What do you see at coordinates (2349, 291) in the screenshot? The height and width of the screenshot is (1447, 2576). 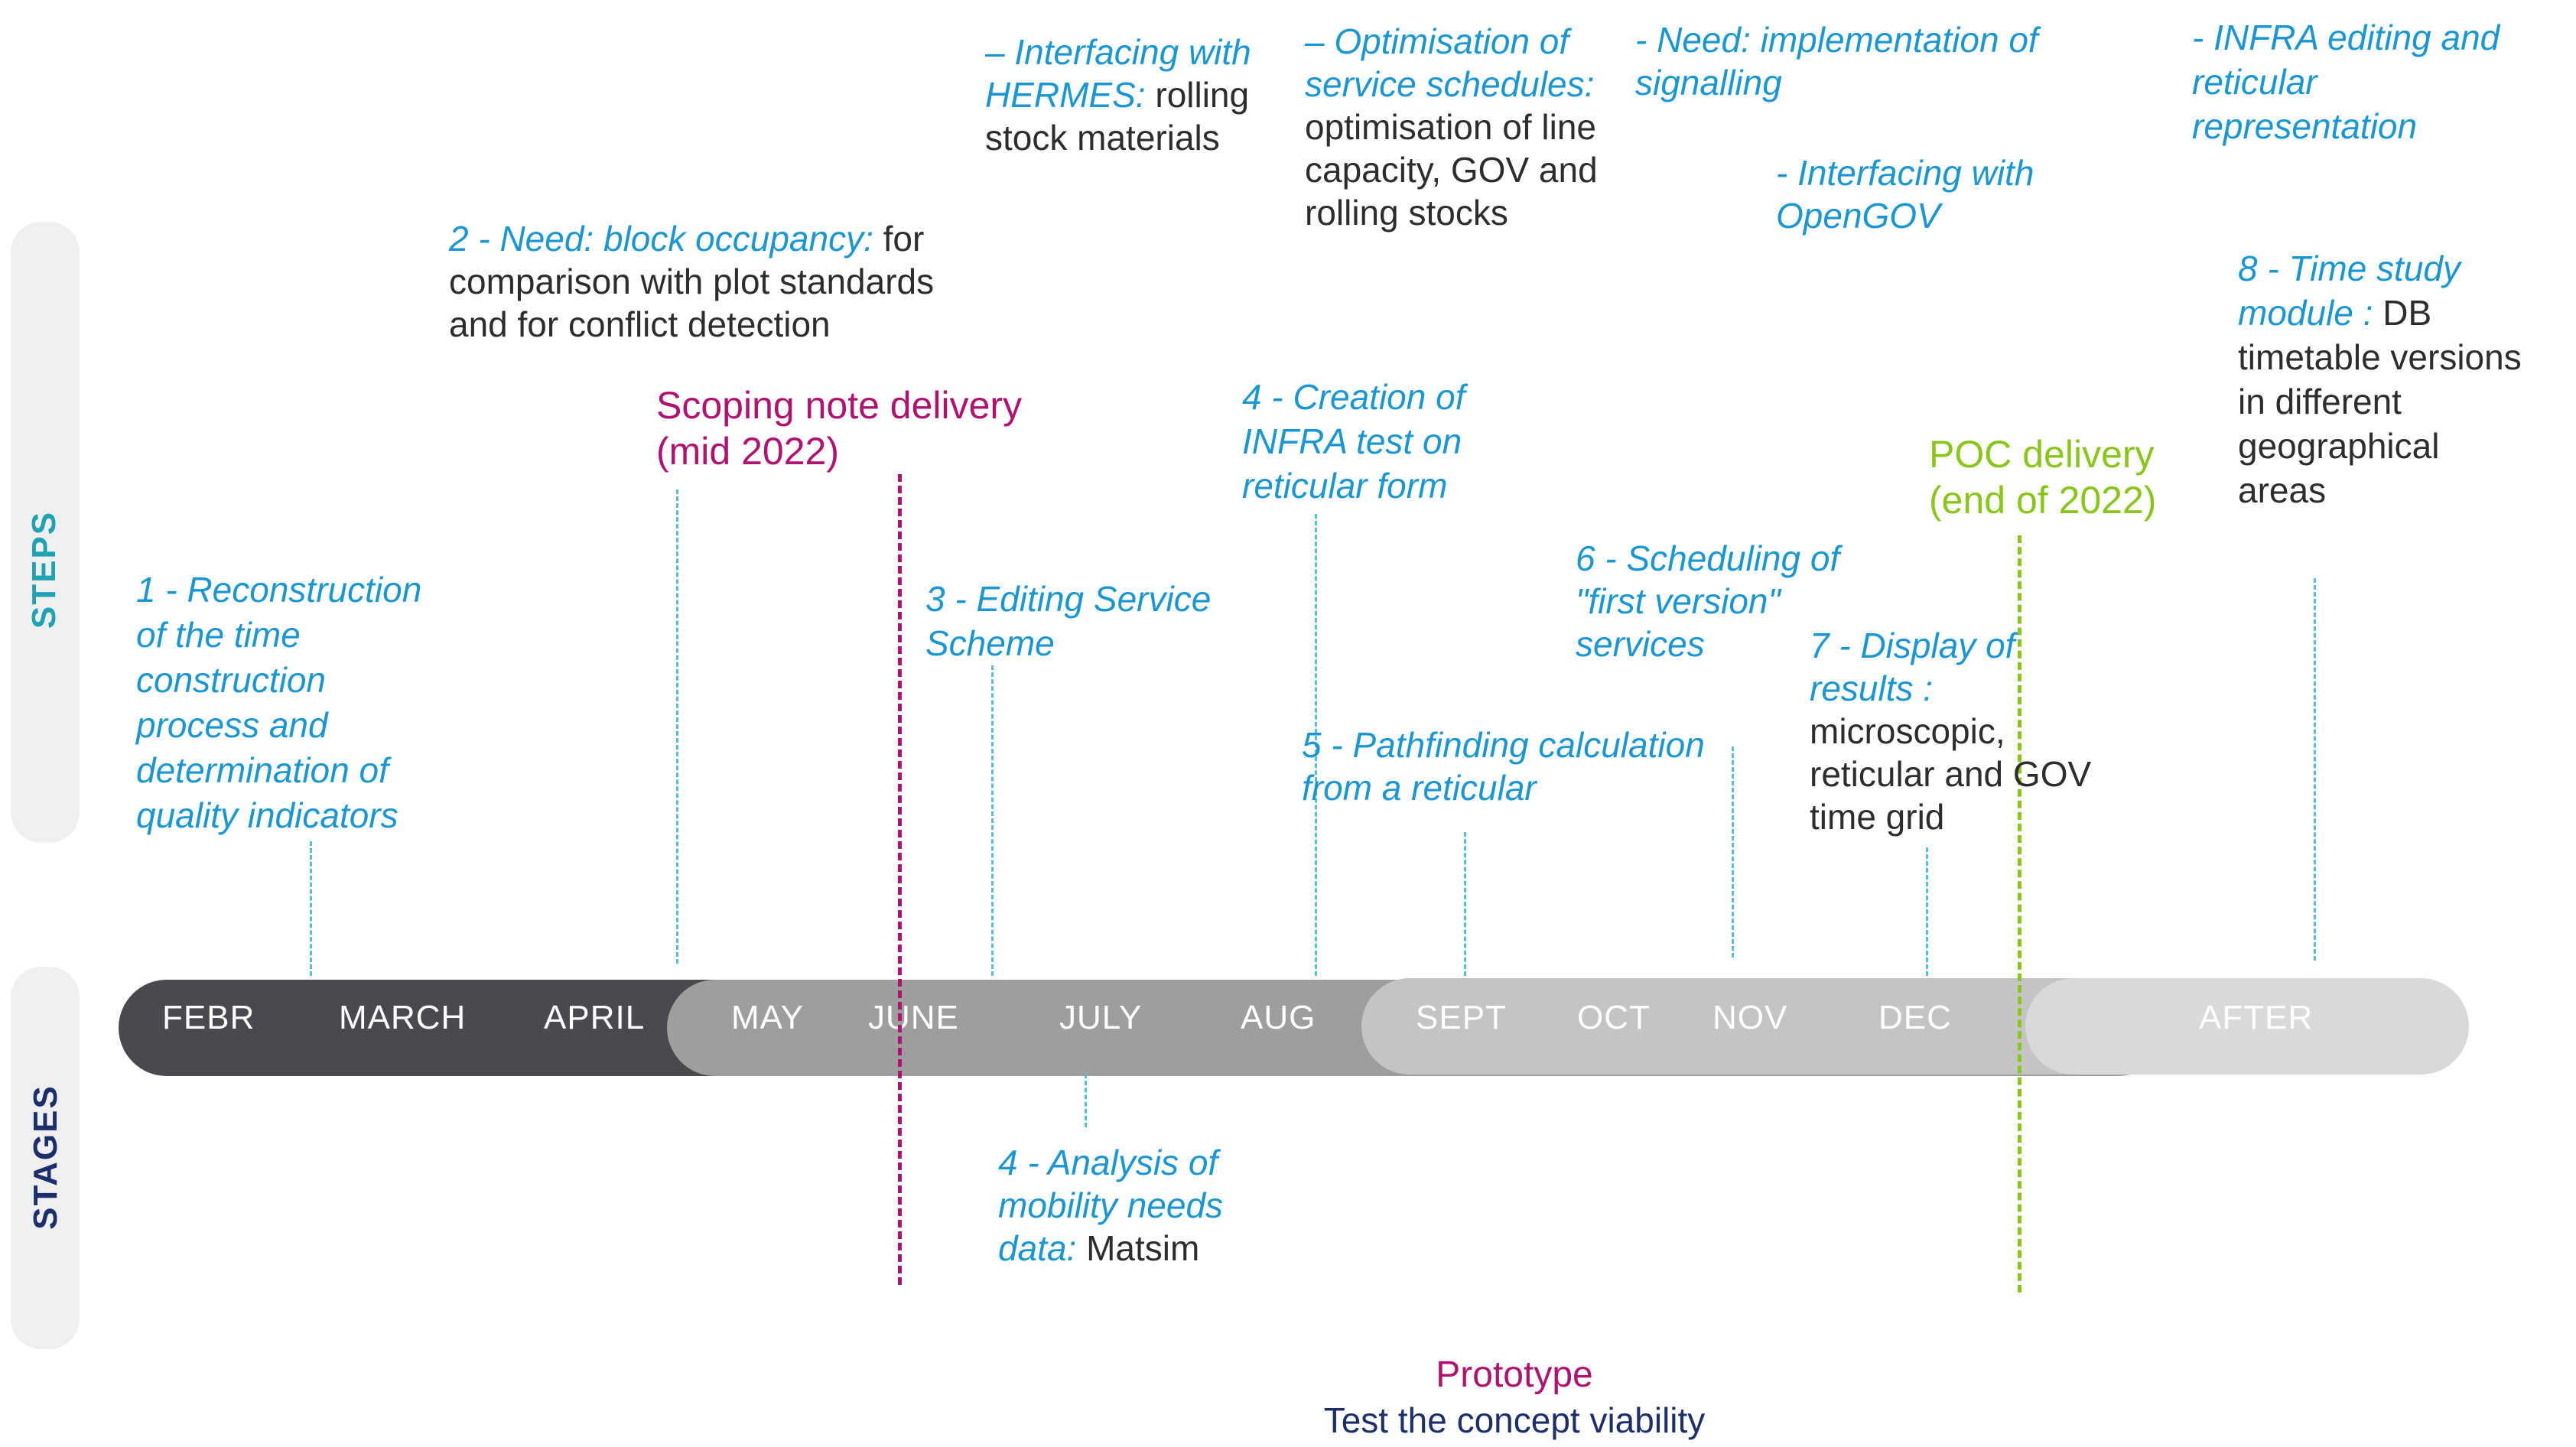 I see `step-8-title: 8 - Time study module :` at bounding box center [2349, 291].